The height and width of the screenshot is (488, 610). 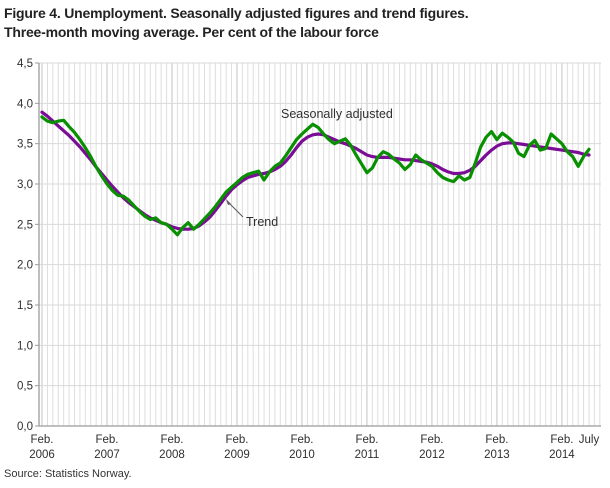 I want to click on x-axis-label-year: 2011, so click(x=367, y=455).